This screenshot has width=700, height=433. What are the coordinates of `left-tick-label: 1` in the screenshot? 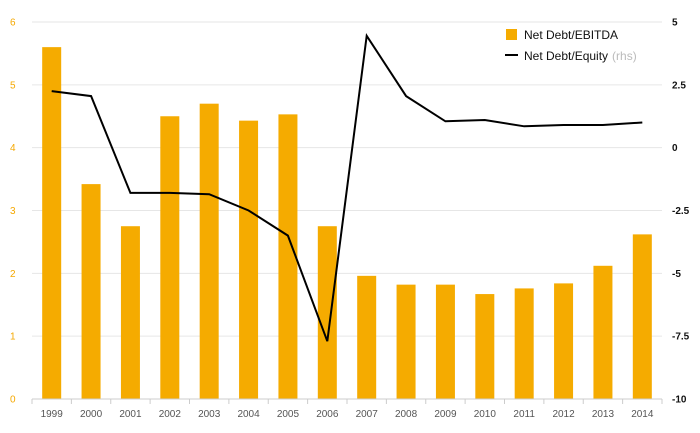 It's located at (13, 337).